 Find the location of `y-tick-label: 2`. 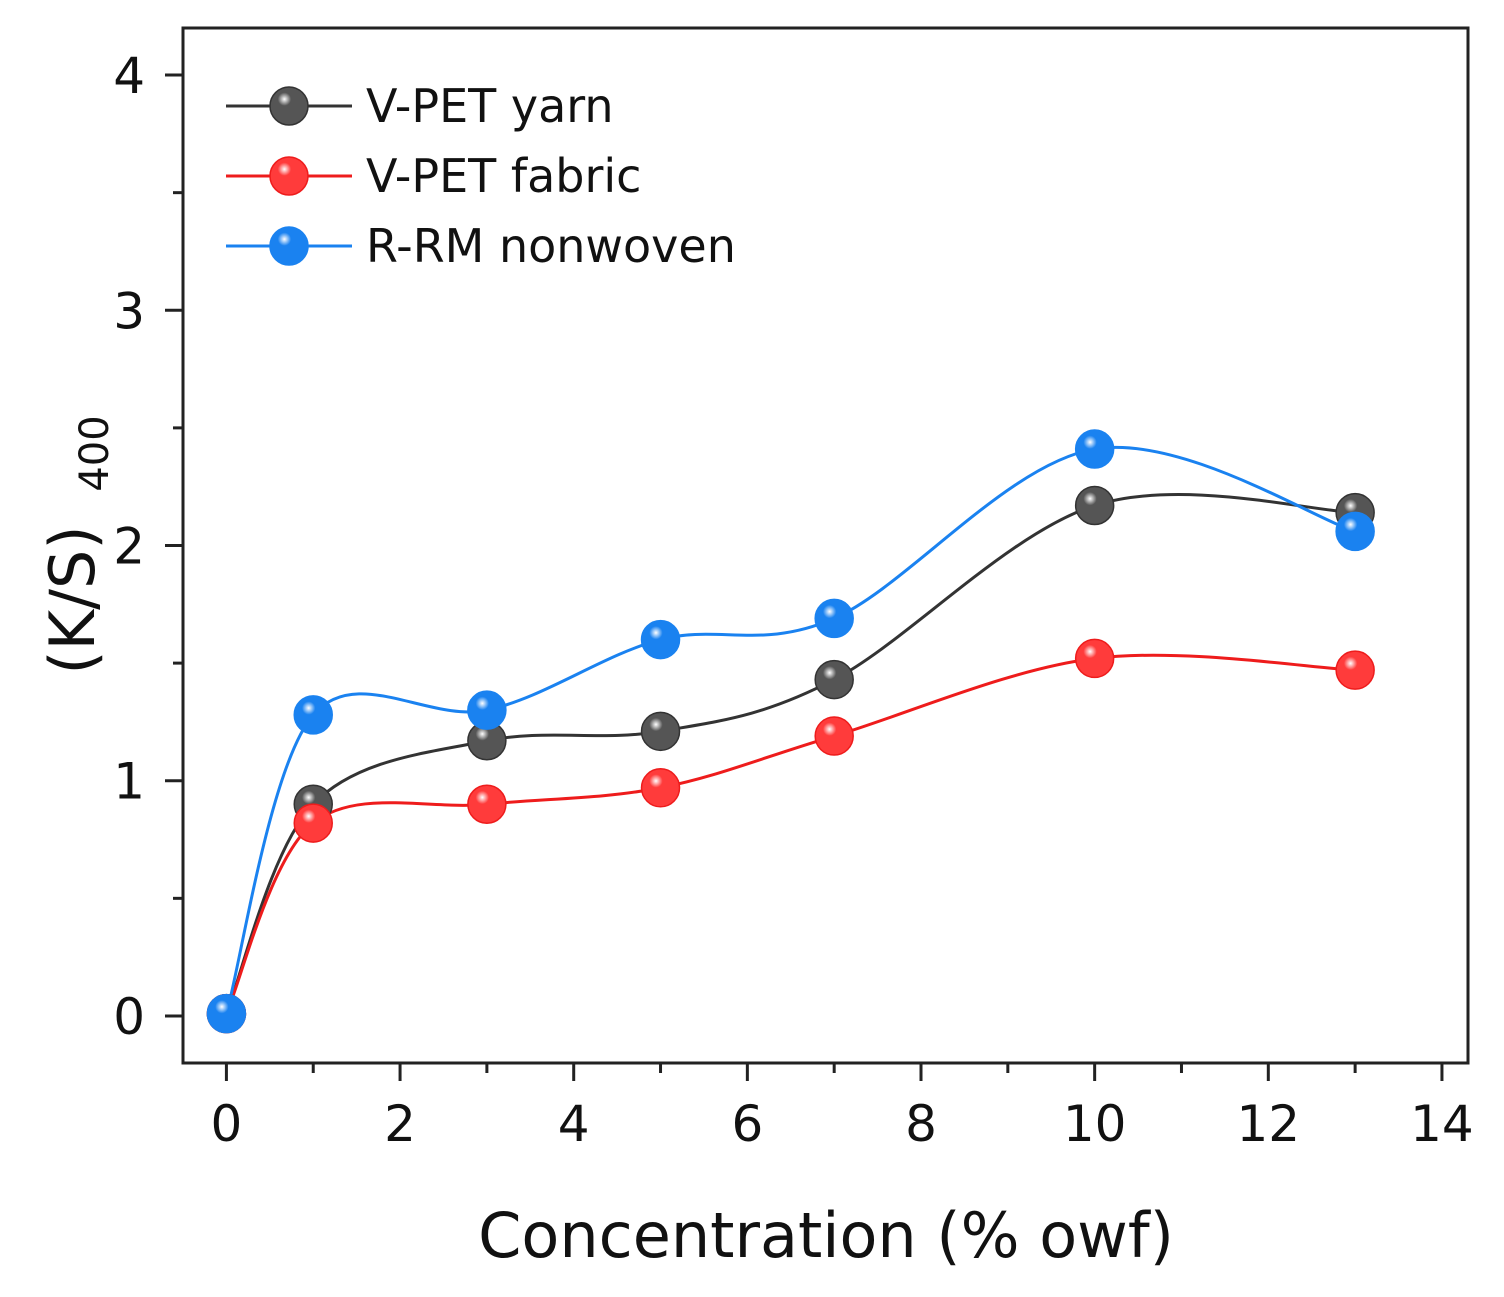

y-tick-label: 2 is located at coordinates (129, 547).